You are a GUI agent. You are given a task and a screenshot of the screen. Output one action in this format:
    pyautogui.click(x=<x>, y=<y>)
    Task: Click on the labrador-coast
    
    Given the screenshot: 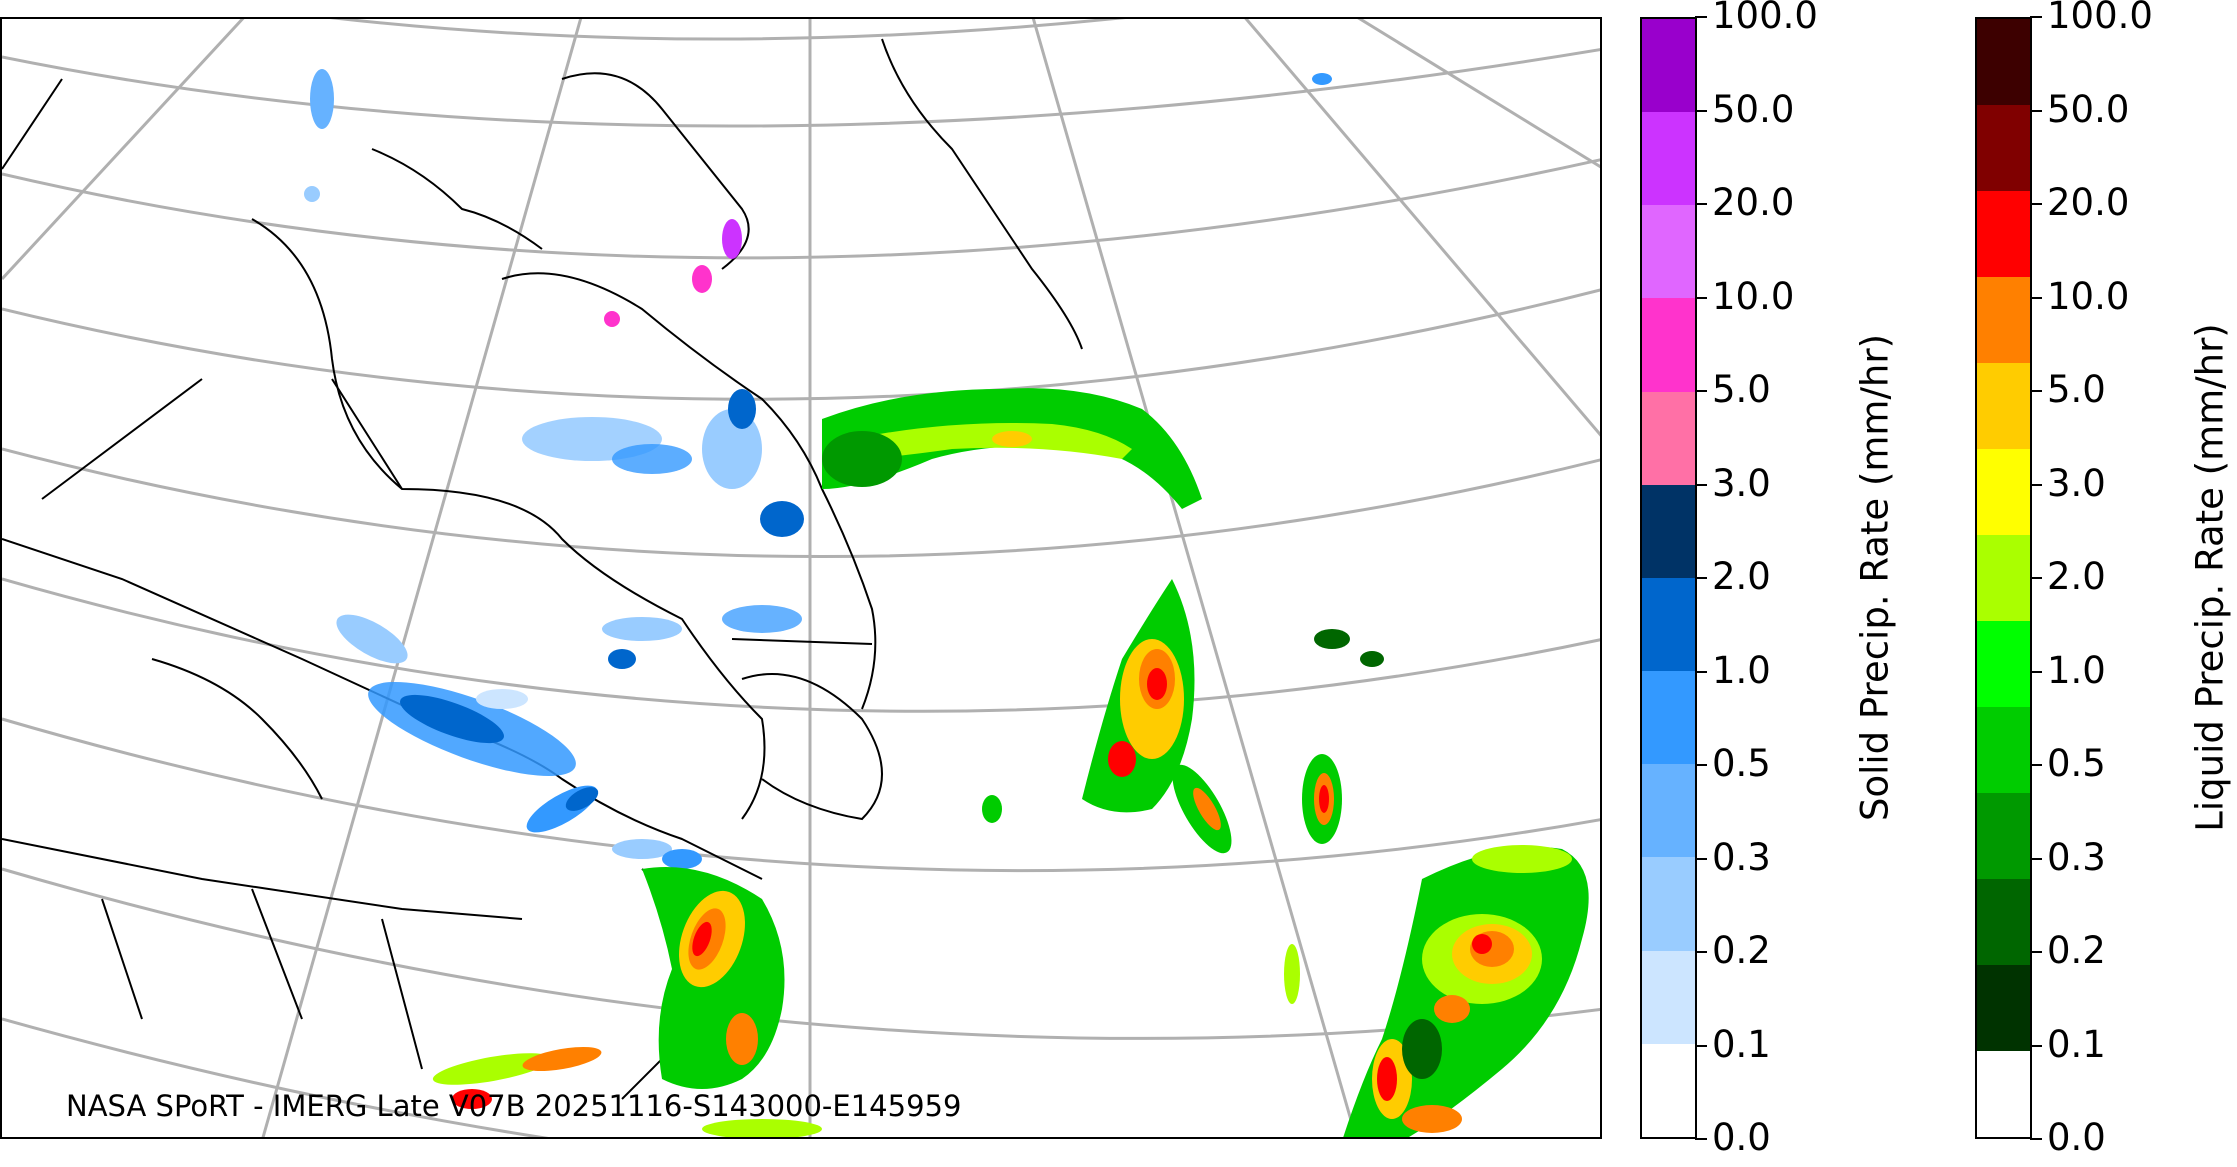 What is the action you would take?
    pyautogui.click(x=689, y=491)
    